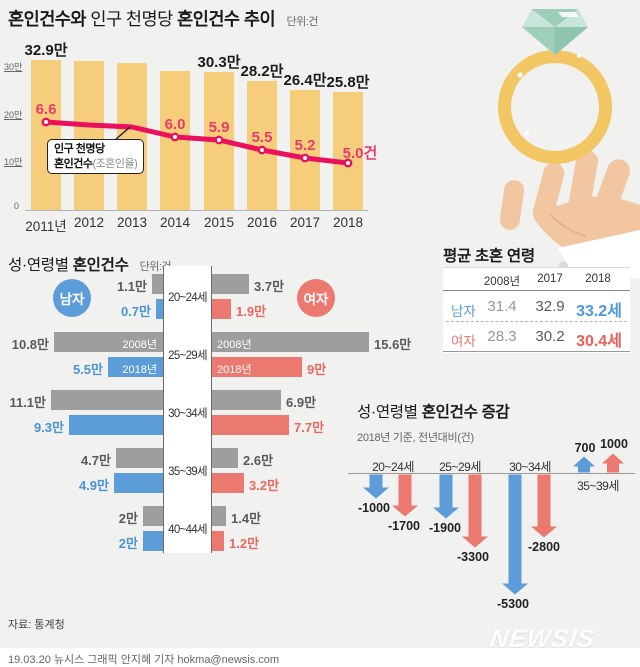 The width and height of the screenshot is (640, 667). Describe the element at coordinates (234, 345) in the screenshot. I see `female-year-label-2008: 2008년` at that location.